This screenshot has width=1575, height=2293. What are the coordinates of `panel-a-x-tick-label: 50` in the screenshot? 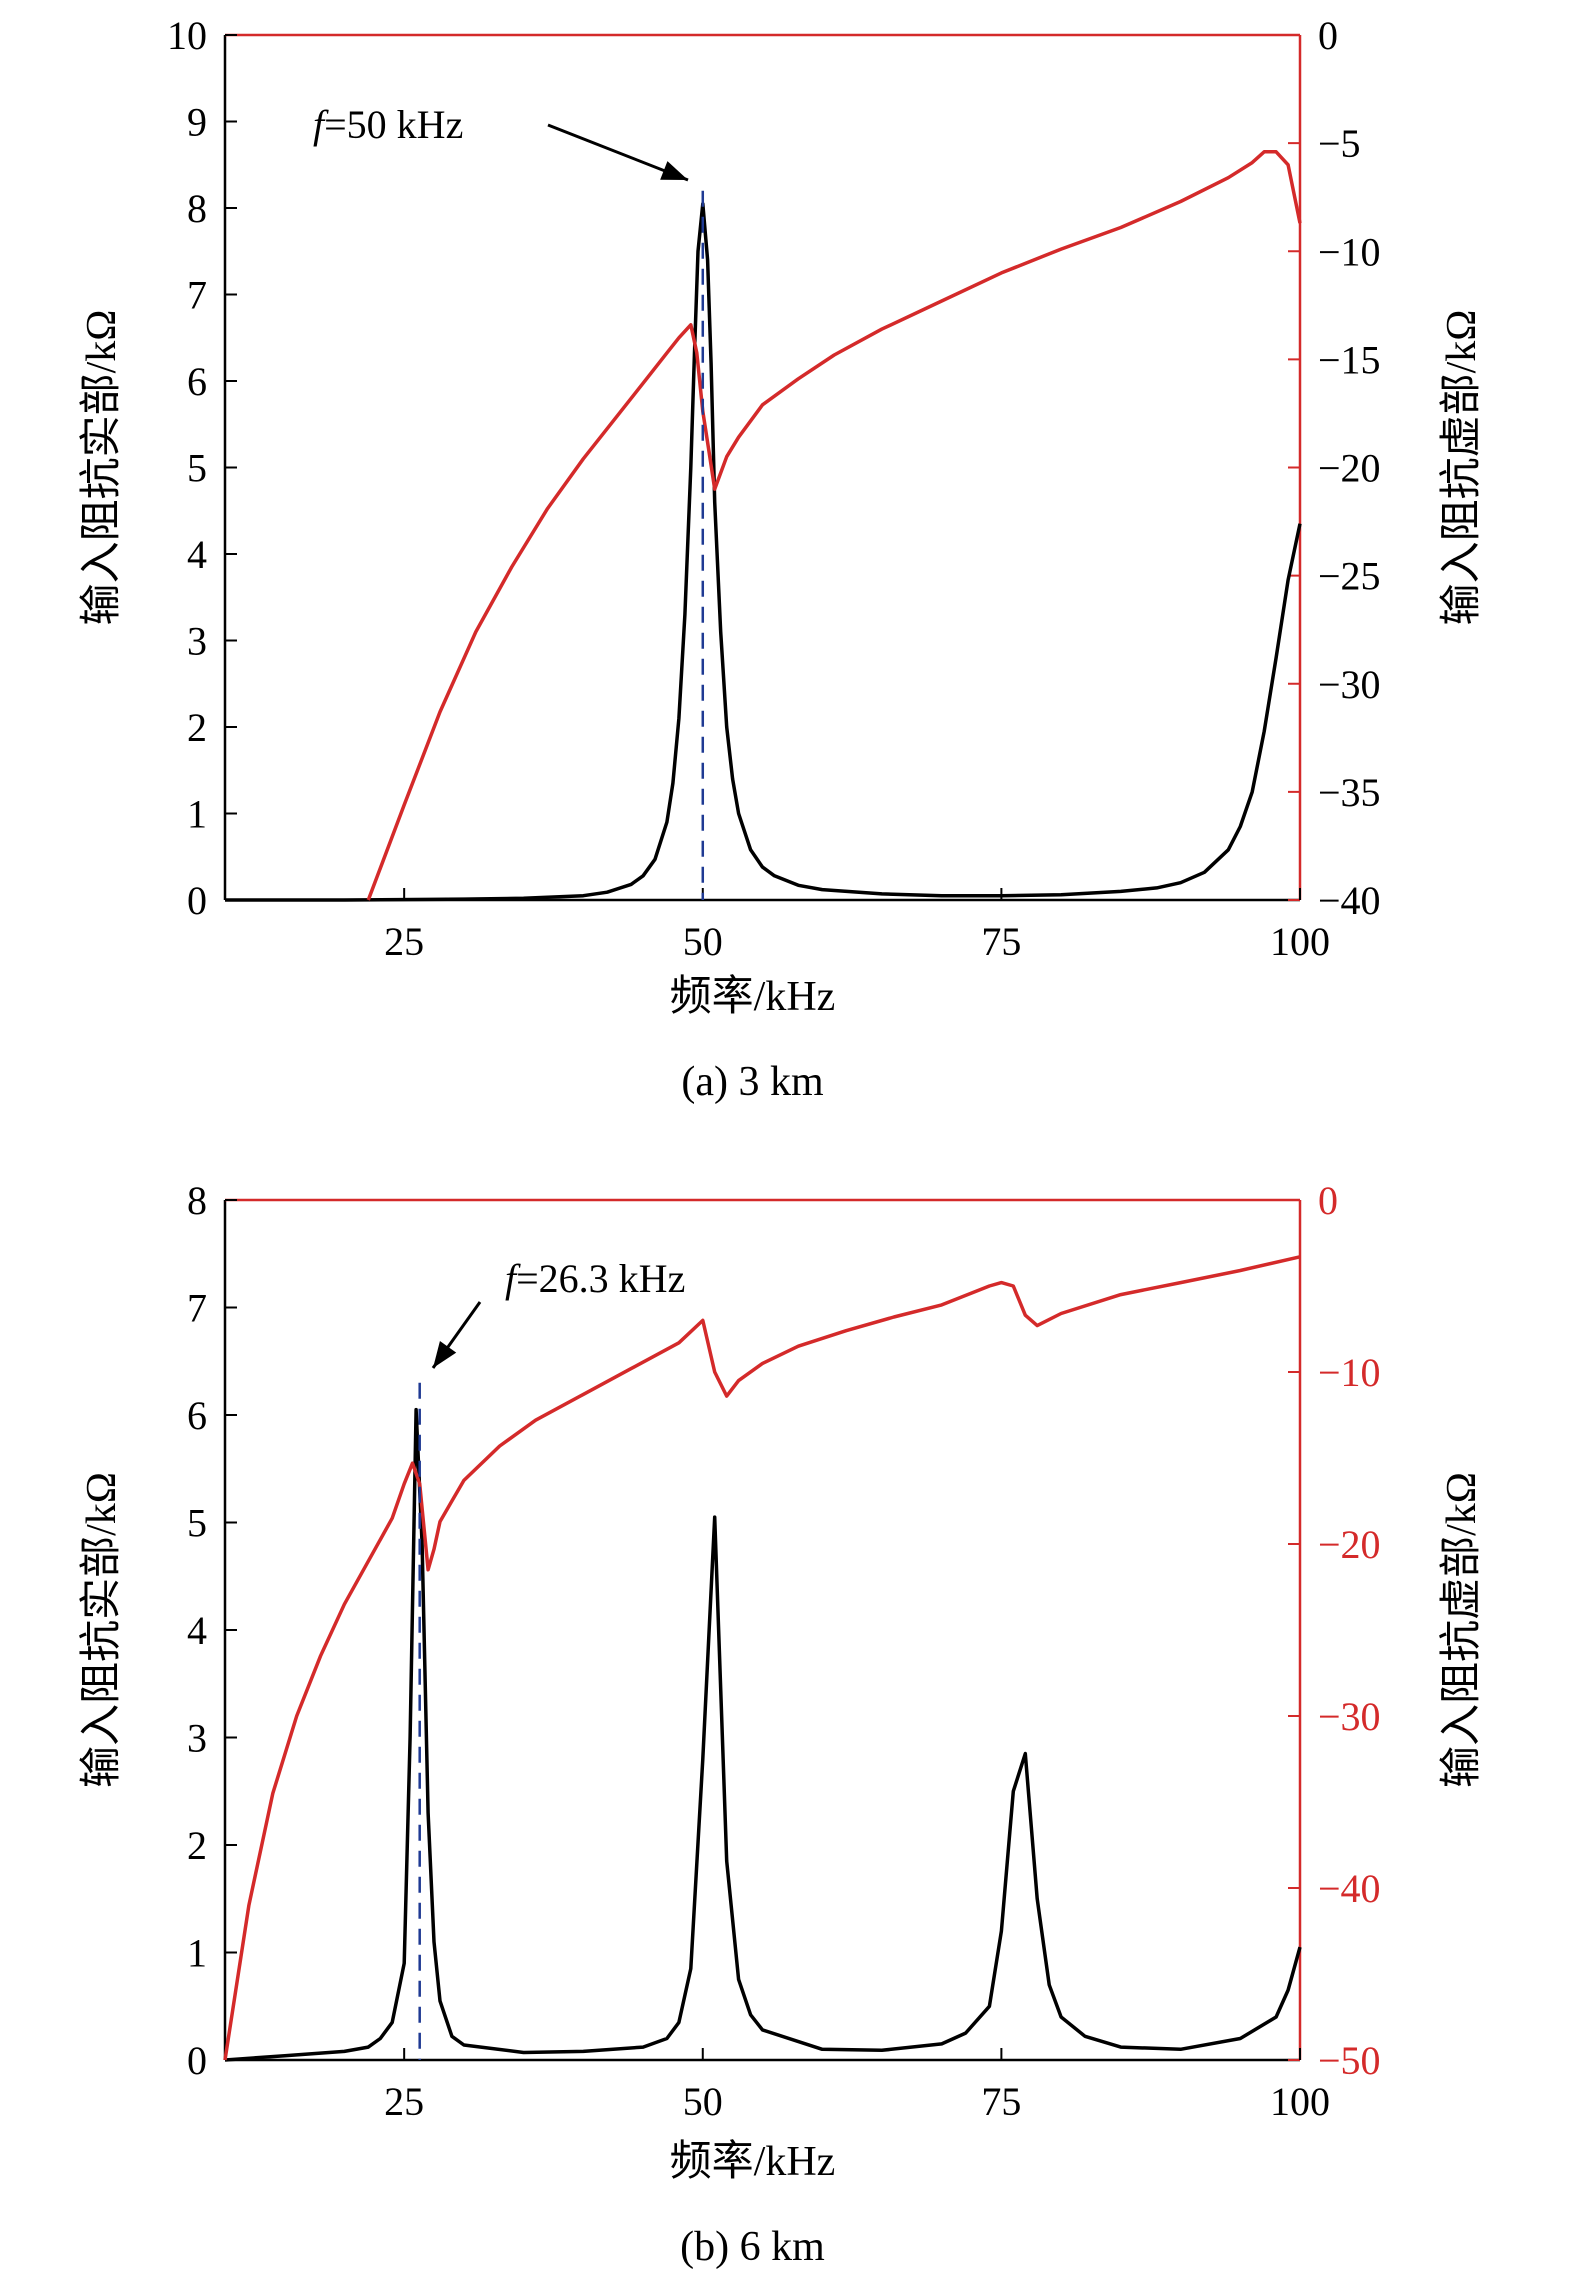 It's located at (703, 941).